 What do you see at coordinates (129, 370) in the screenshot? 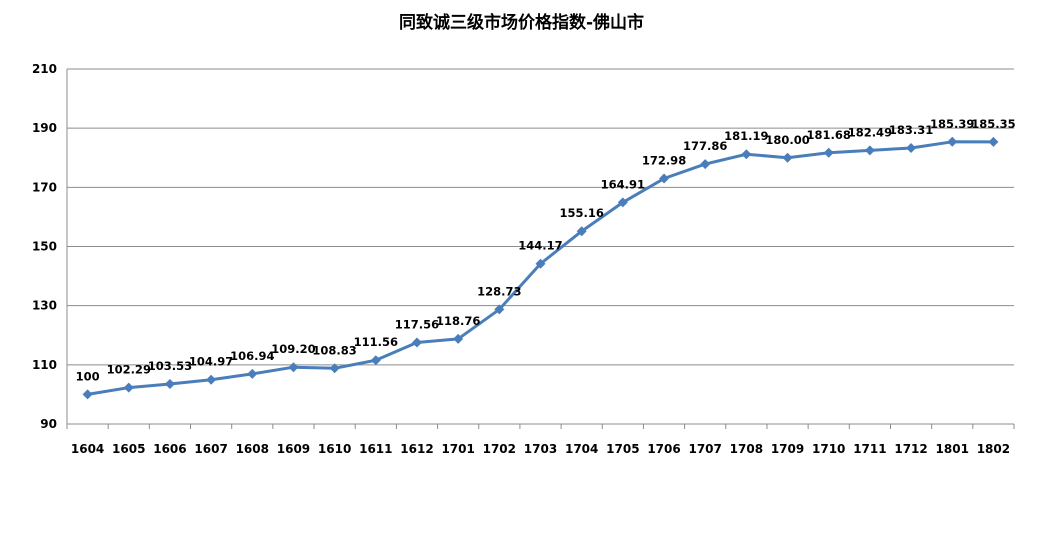
I see `data-label: 102.29` at bounding box center [129, 370].